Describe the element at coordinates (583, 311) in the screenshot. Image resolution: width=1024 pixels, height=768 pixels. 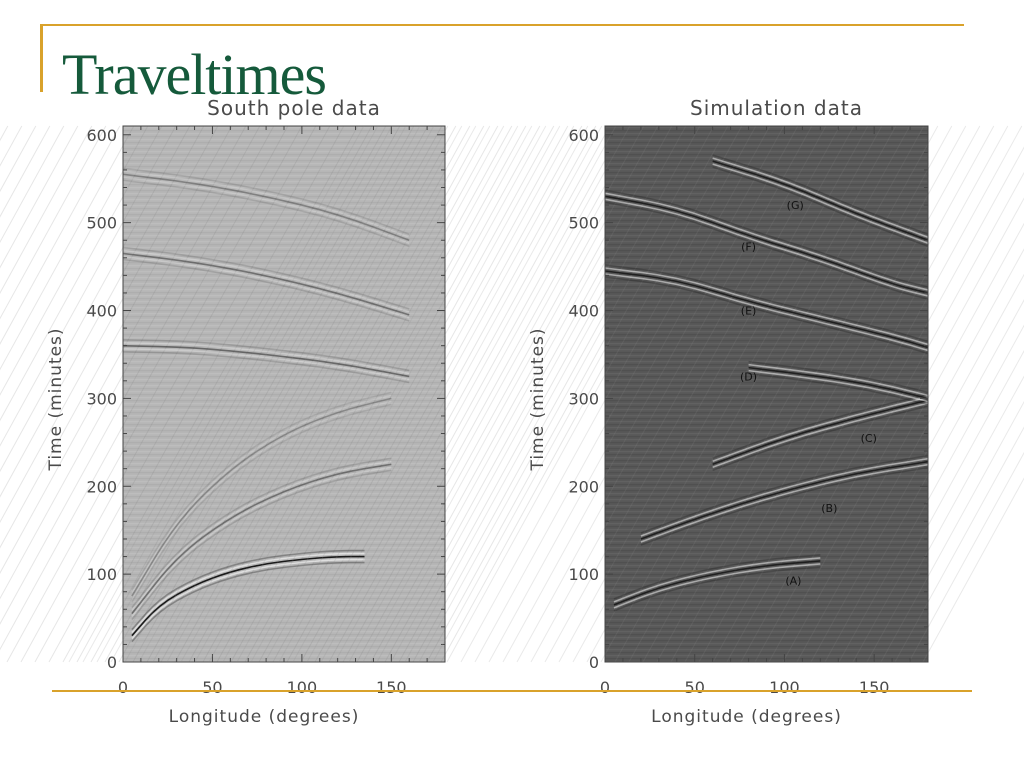
I see `y-tick-label: 400` at that location.